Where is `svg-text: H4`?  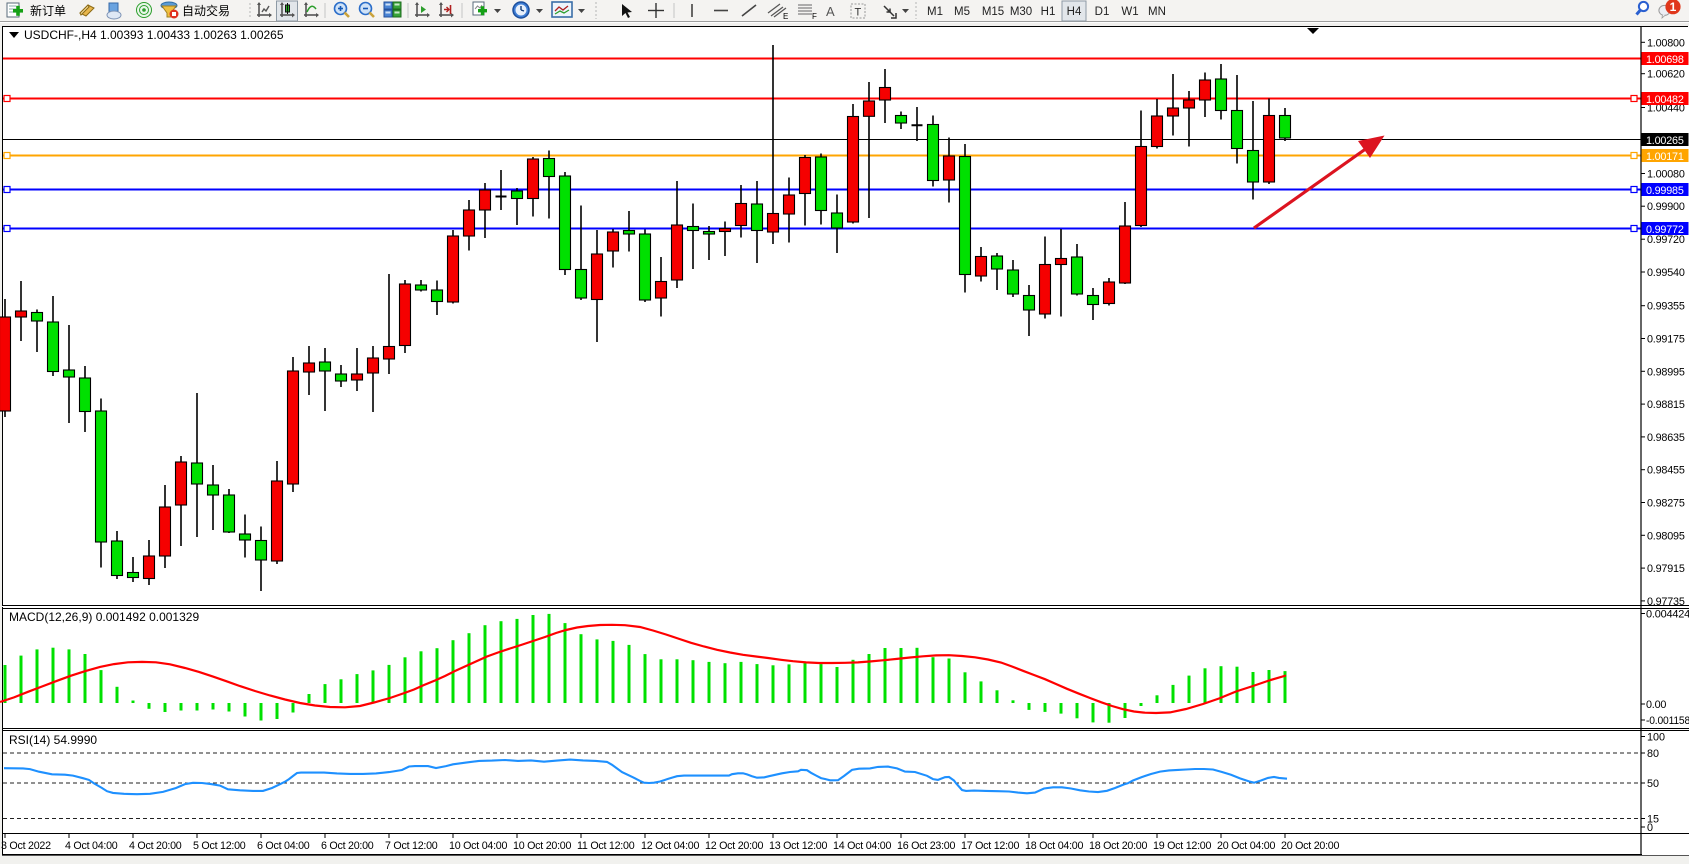 svg-text: H4 is located at coordinates (1074, 12).